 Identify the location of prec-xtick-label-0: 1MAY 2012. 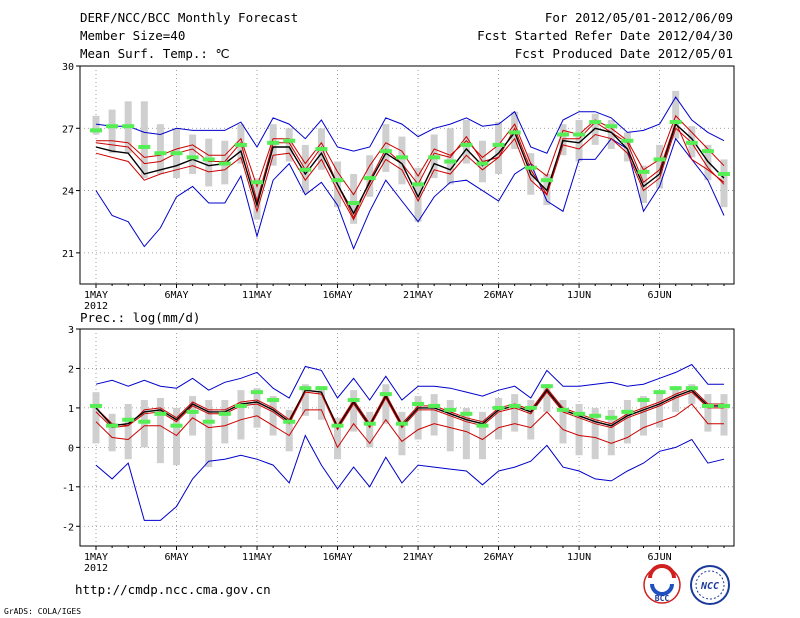
(96, 563).